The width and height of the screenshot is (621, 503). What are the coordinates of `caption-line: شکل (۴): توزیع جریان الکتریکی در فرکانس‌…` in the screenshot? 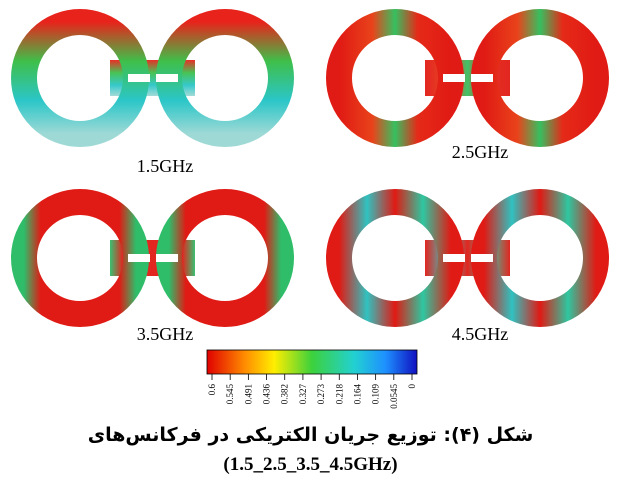 It's located at (310, 435).